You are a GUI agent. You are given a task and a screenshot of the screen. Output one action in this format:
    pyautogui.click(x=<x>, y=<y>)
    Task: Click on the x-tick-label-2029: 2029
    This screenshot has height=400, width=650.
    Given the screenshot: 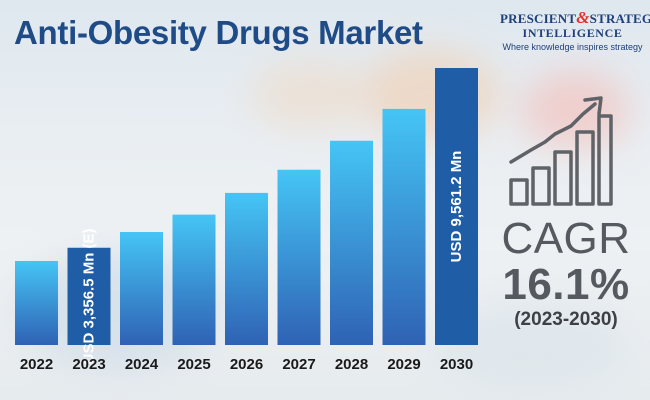 What is the action you would take?
    pyautogui.click(x=403, y=364)
    